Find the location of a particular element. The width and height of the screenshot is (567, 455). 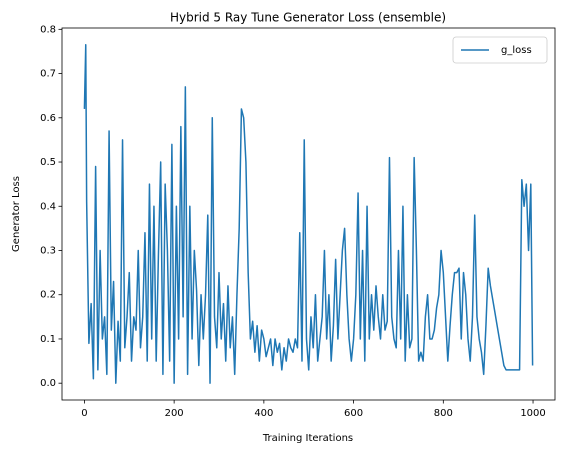

x-tick-label: 600 is located at coordinates (353, 413).